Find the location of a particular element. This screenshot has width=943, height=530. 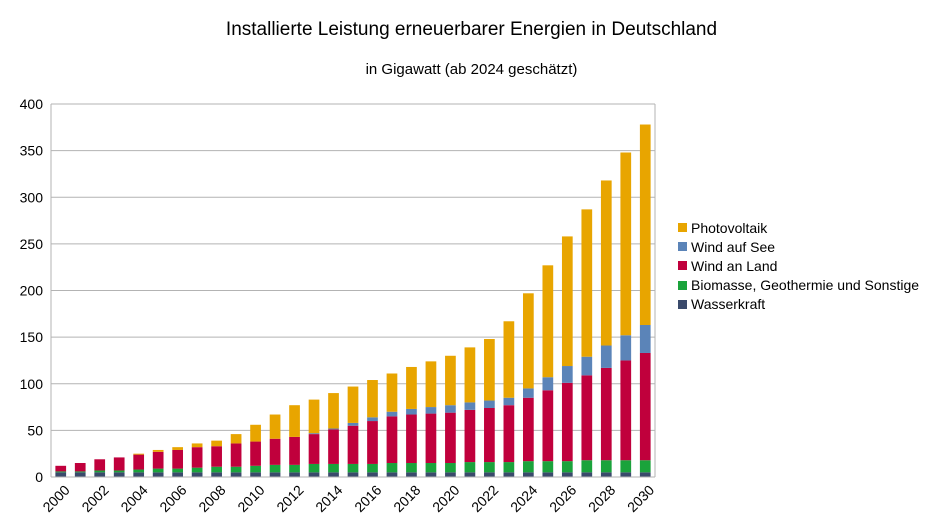

x-tick-label: 2010 is located at coordinates (250, 498).